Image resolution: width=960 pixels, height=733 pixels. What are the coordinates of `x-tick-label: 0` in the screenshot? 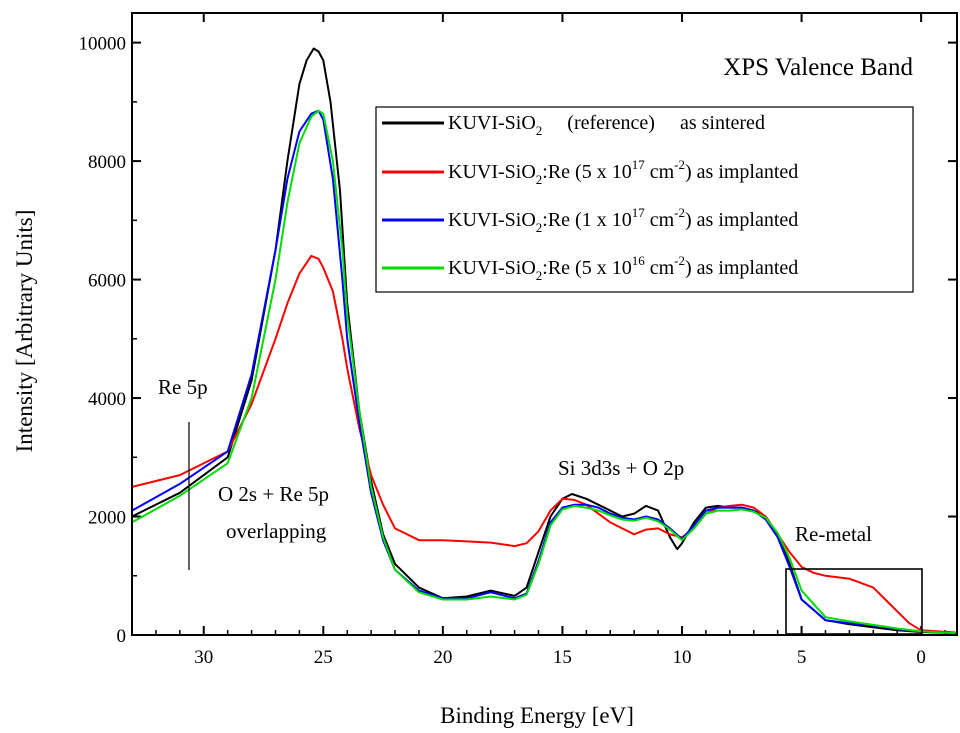 It's located at (921, 657).